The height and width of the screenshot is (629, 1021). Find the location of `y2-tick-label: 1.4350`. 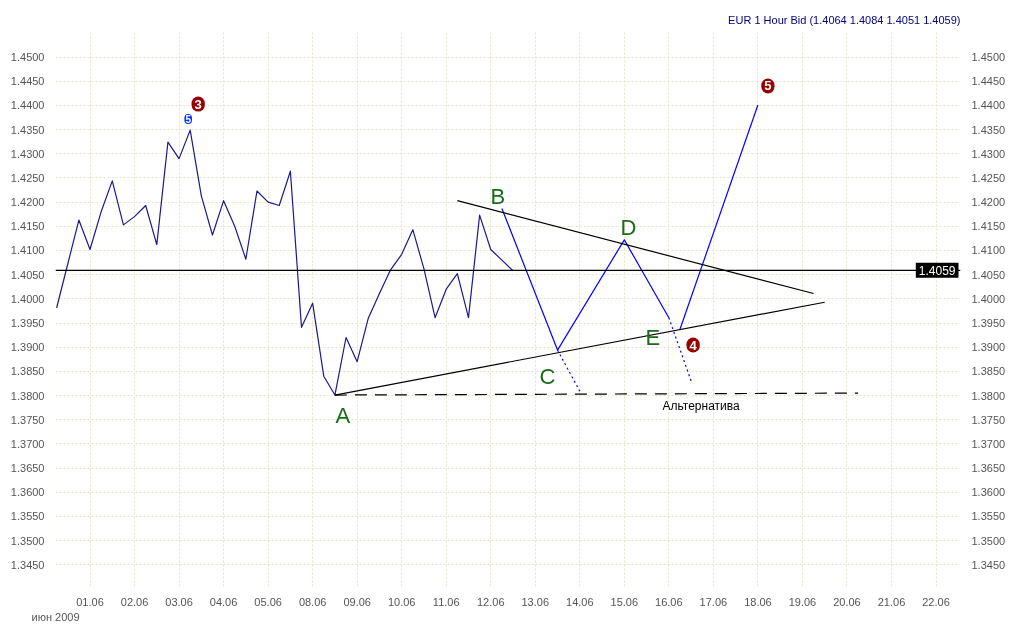

y2-tick-label: 1.4350 is located at coordinates (988, 129).